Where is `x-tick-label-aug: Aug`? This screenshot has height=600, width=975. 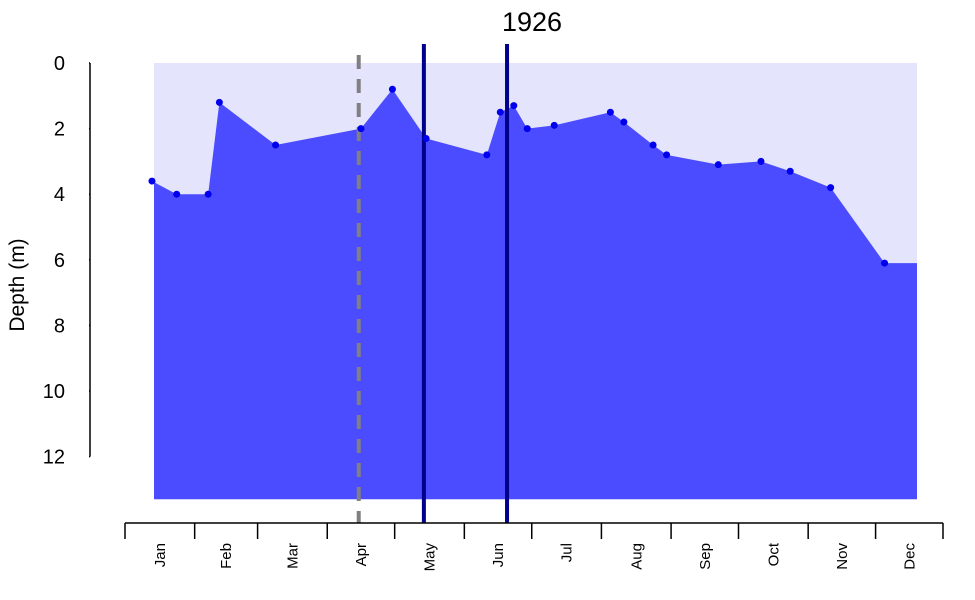
x-tick-label-aug: Aug is located at coordinates (636, 556).